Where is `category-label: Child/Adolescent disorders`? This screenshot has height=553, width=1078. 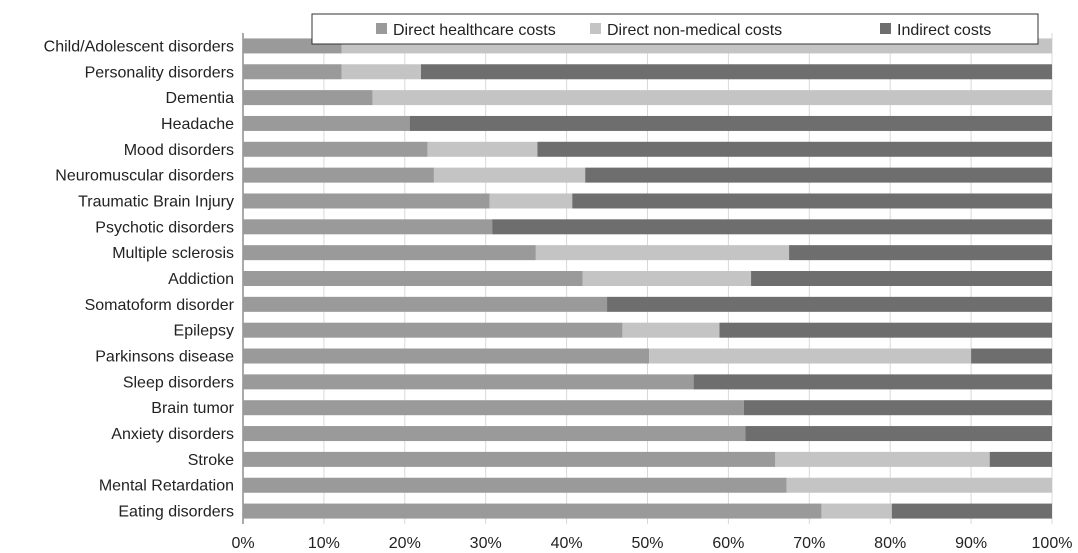
category-label: Child/Adolescent disorders is located at coordinates (139, 46).